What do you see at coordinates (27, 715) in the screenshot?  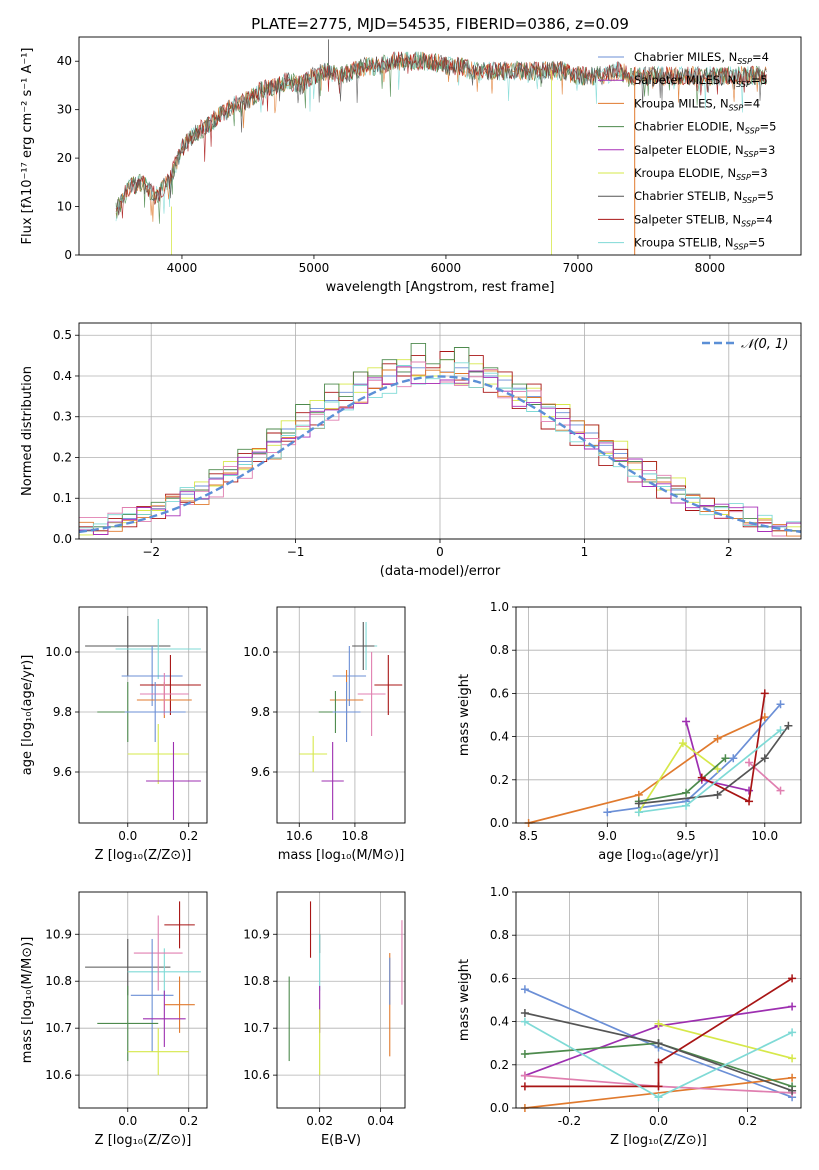 I see `y-axis-label: age [log₁₀(age/yr)]` at bounding box center [27, 715].